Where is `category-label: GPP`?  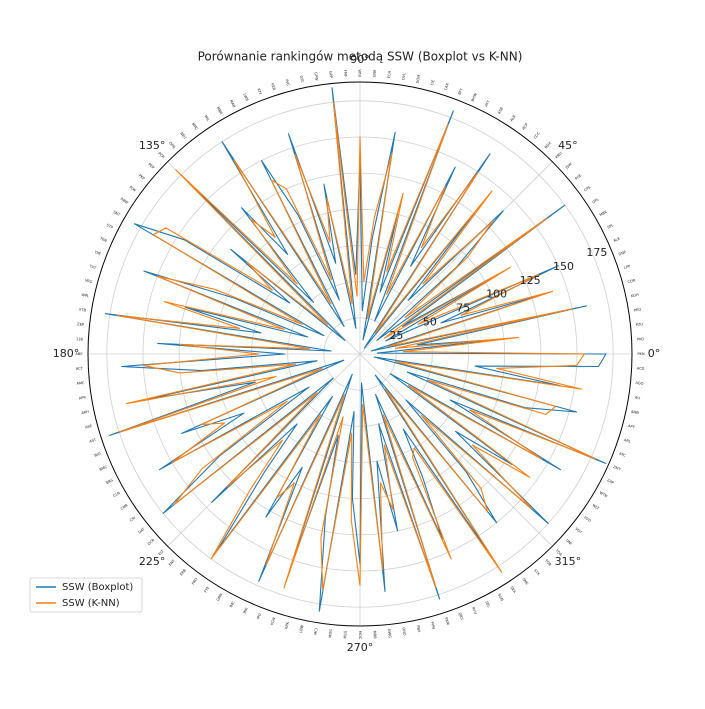 category-label: GPP is located at coordinates (330, 75).